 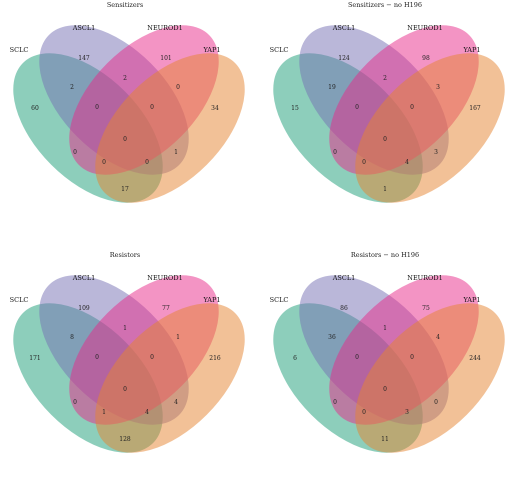 I want to click on panel-title: Sensitizers, so click(x=125, y=5).